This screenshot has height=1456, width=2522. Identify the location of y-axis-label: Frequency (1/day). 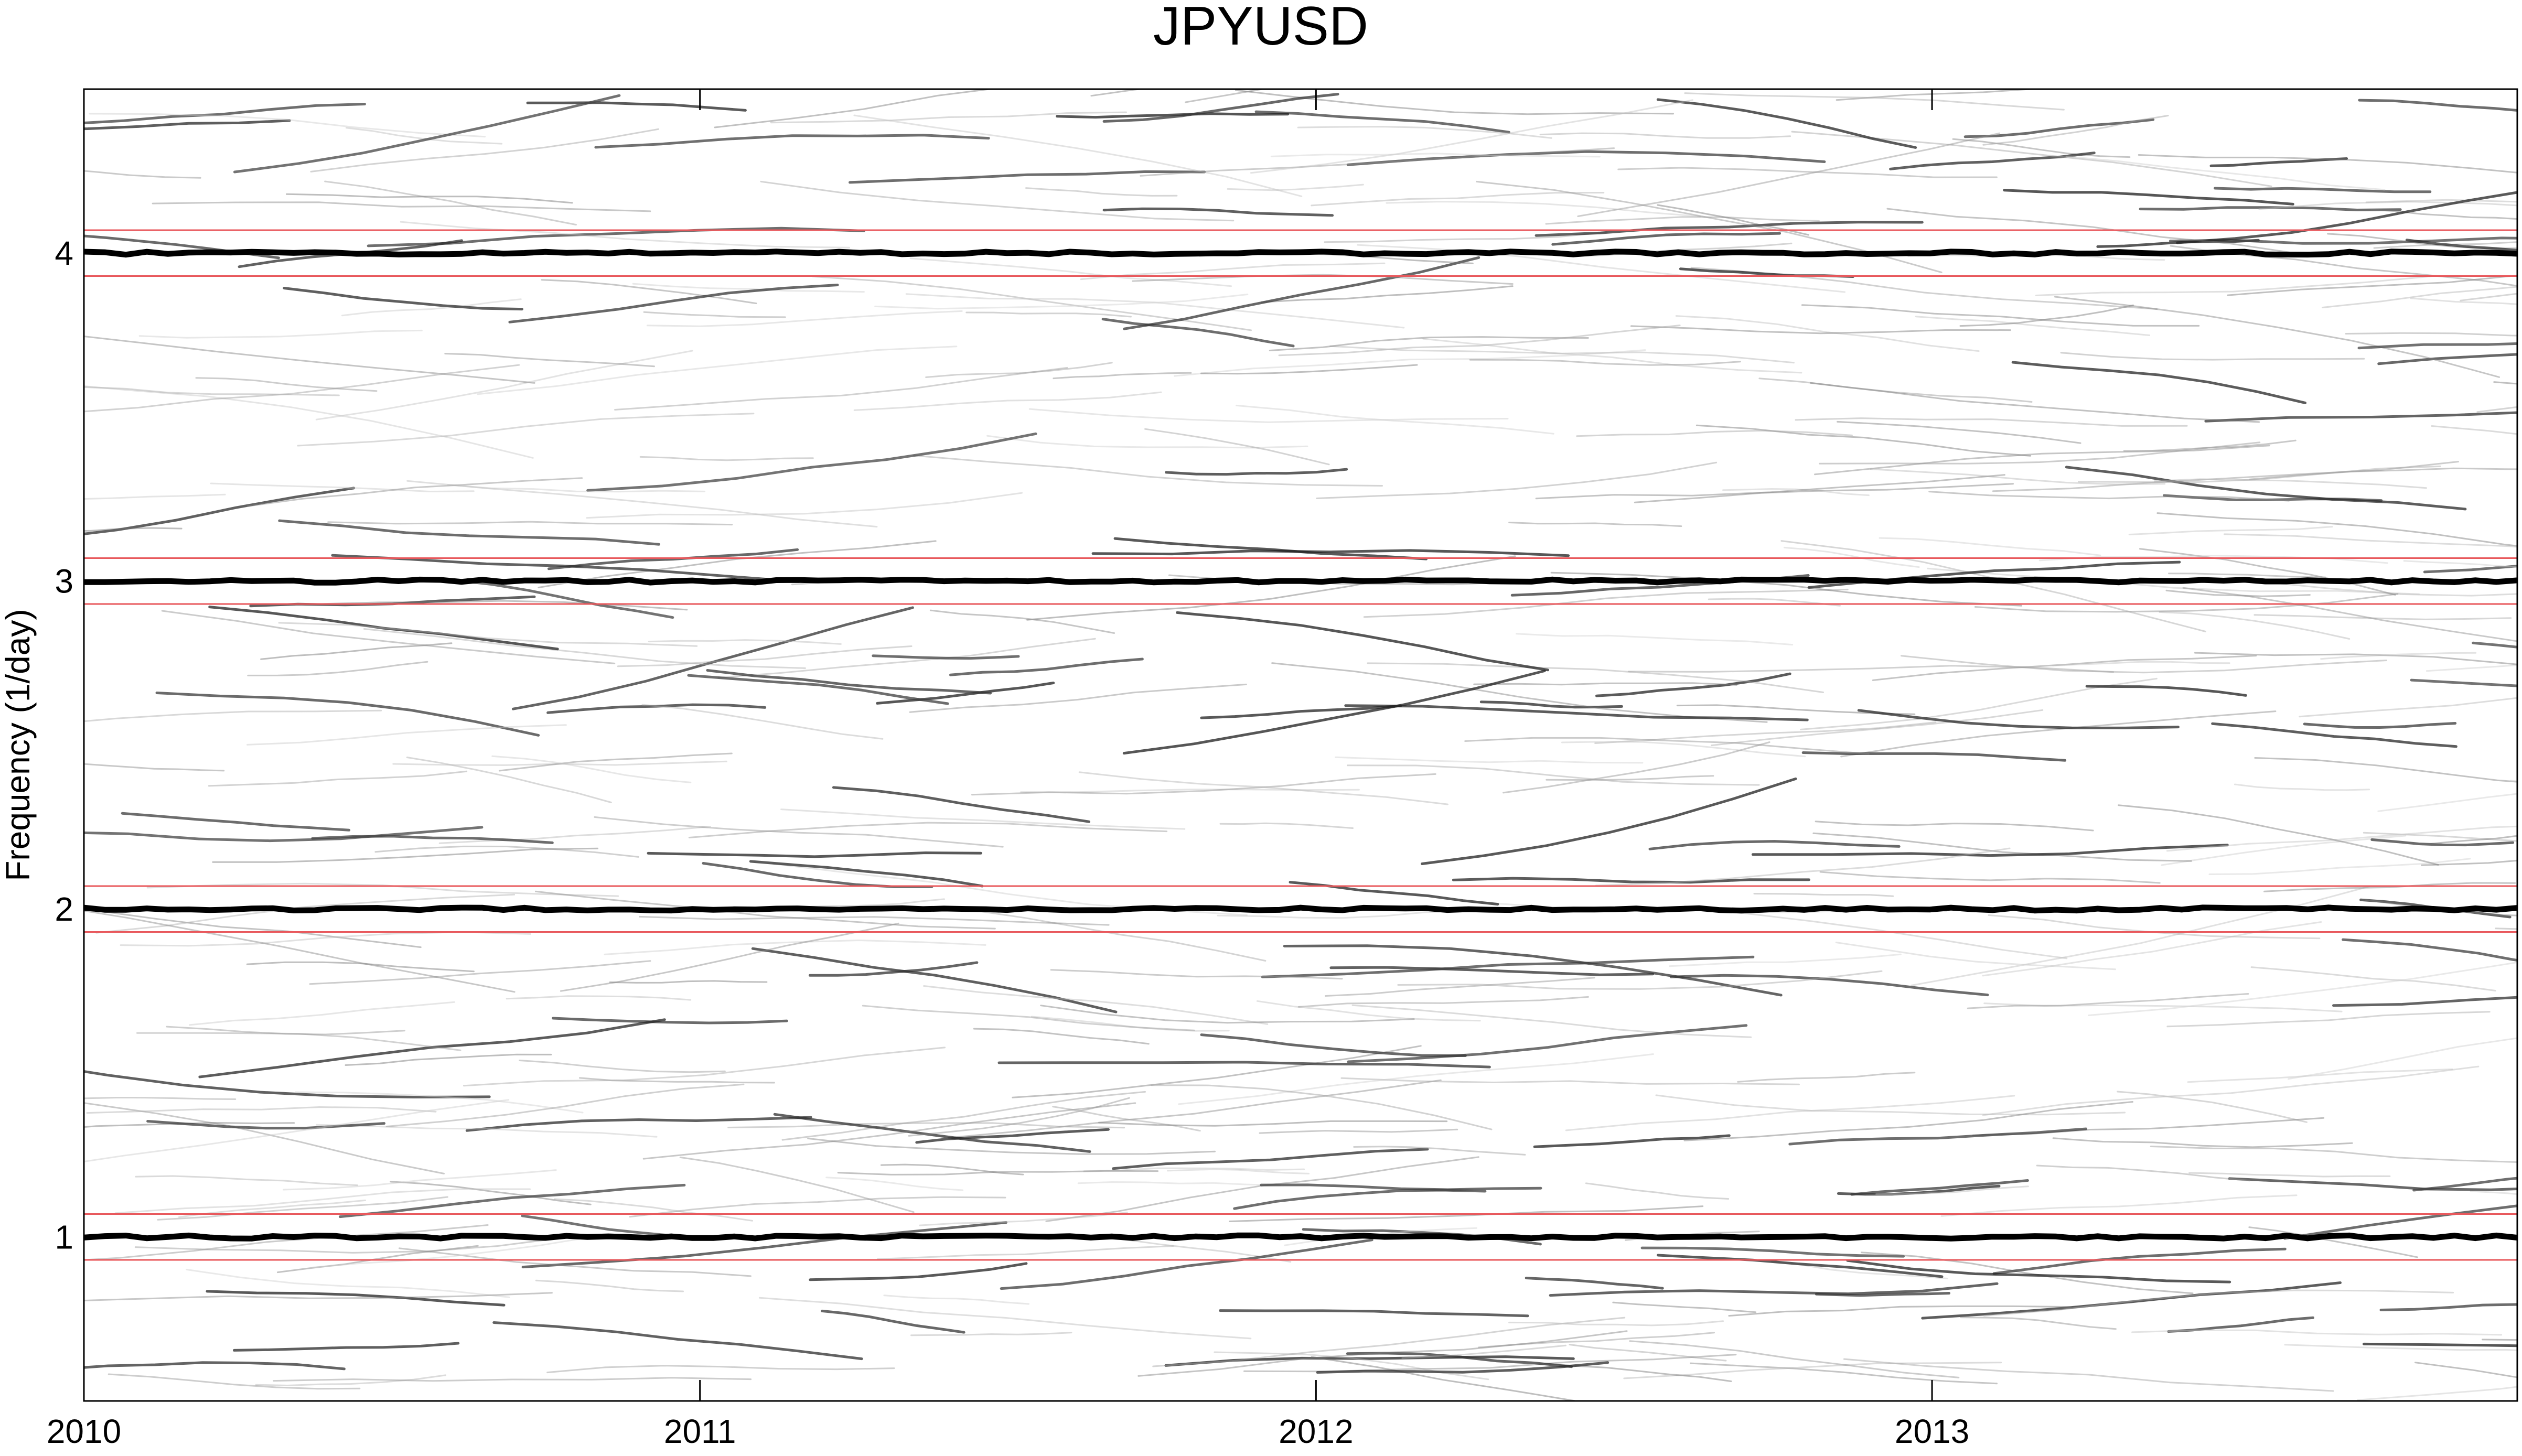
(18, 745).